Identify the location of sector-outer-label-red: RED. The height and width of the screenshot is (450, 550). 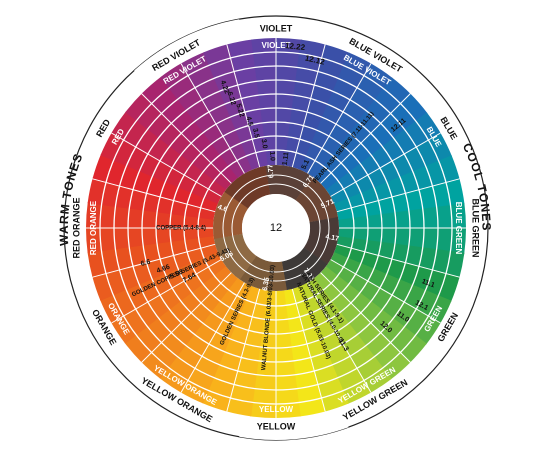
(103, 128).